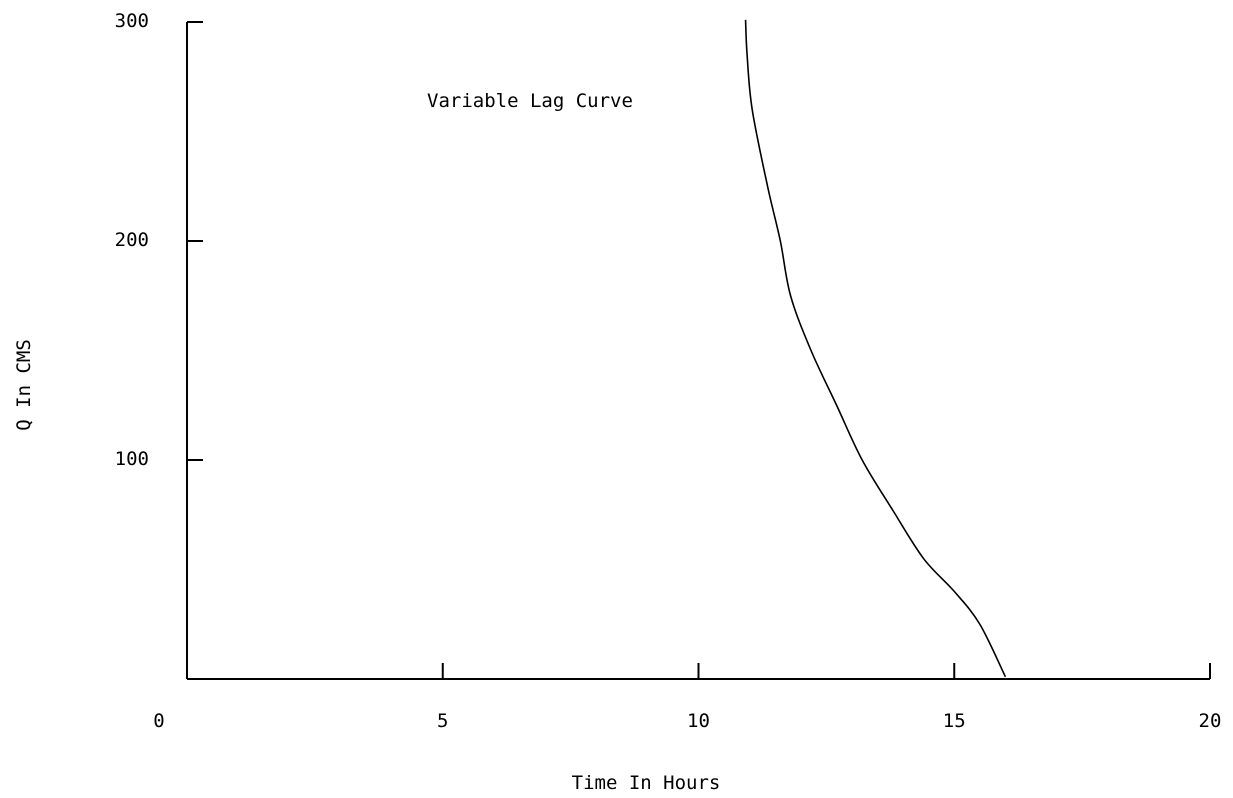 This screenshot has width=1233, height=798. I want to click on y-axis-label: Q In CMS, so click(24, 385).